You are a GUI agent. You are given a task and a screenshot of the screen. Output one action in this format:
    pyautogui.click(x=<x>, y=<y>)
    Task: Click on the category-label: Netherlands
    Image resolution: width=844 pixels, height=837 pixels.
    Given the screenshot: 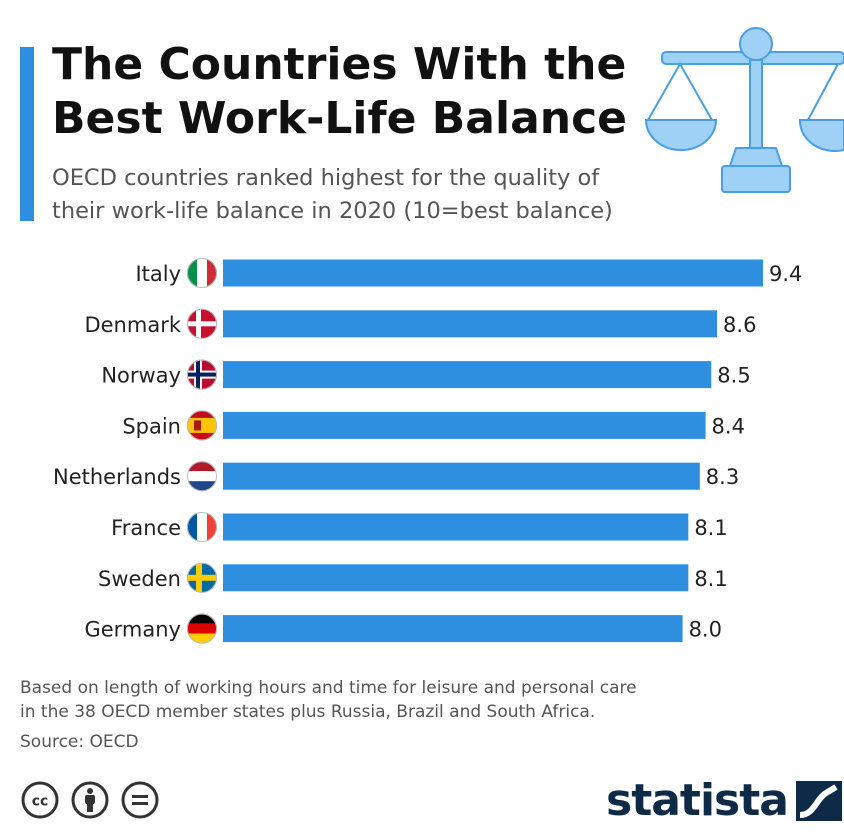 What is the action you would take?
    pyautogui.click(x=117, y=477)
    